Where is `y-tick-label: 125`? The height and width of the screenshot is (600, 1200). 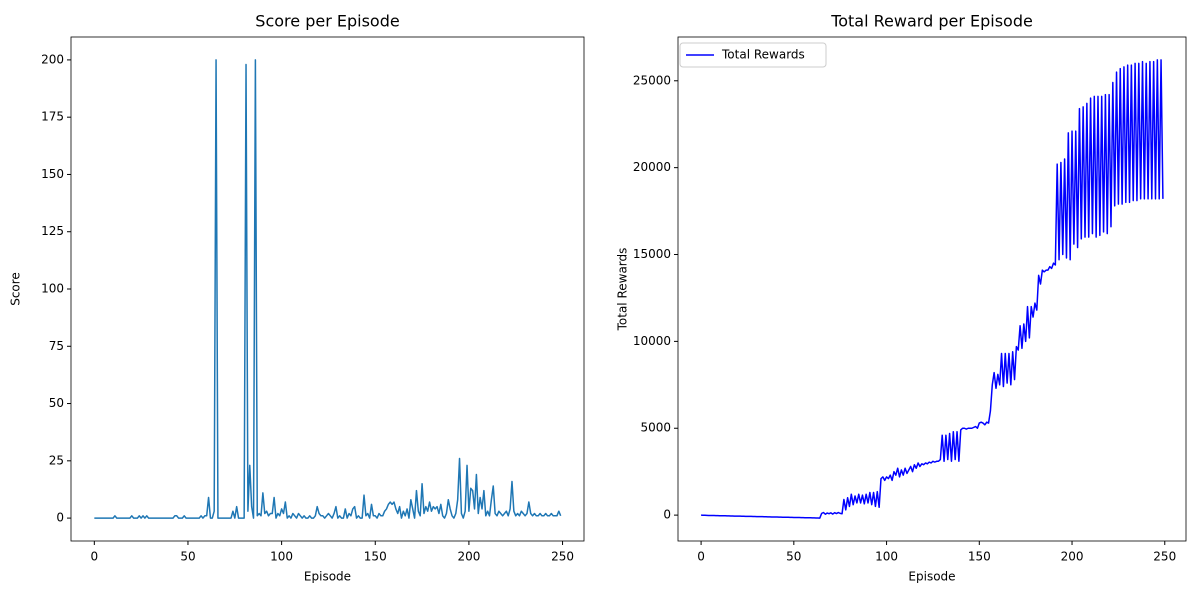 y-tick-label: 125 is located at coordinates (52, 231).